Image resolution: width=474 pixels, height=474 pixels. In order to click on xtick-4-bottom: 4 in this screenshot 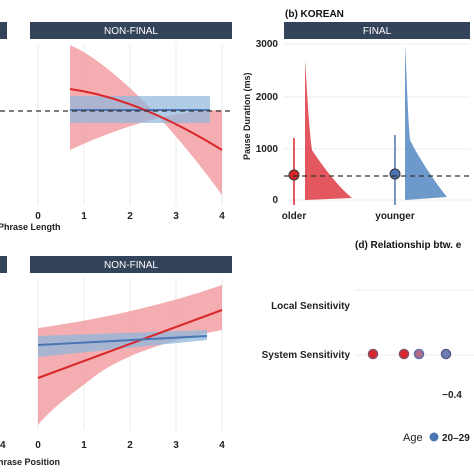, I will do `click(222, 445)`.